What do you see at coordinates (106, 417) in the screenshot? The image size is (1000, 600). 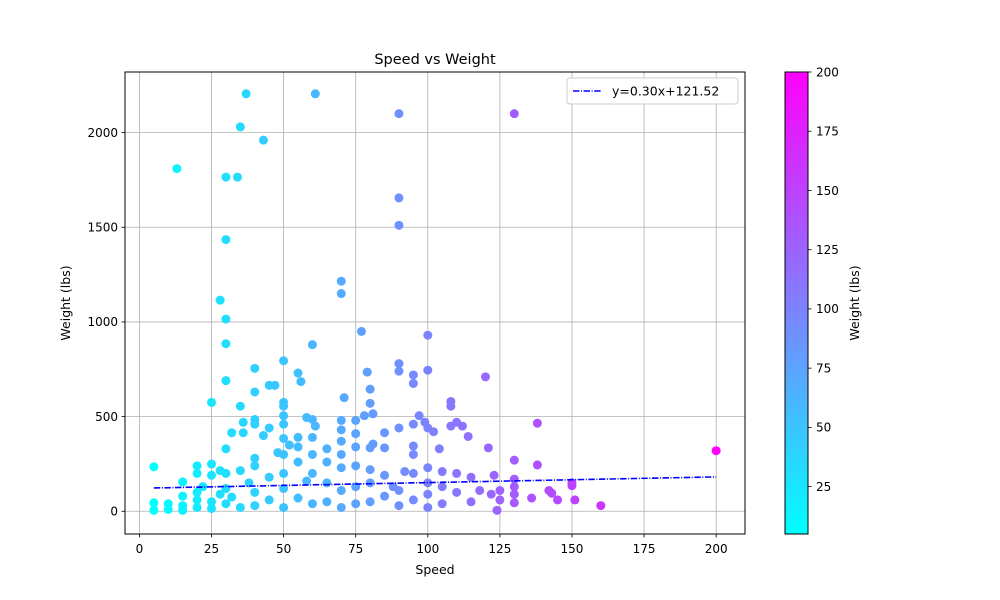 I see `y-tick-label: 500` at bounding box center [106, 417].